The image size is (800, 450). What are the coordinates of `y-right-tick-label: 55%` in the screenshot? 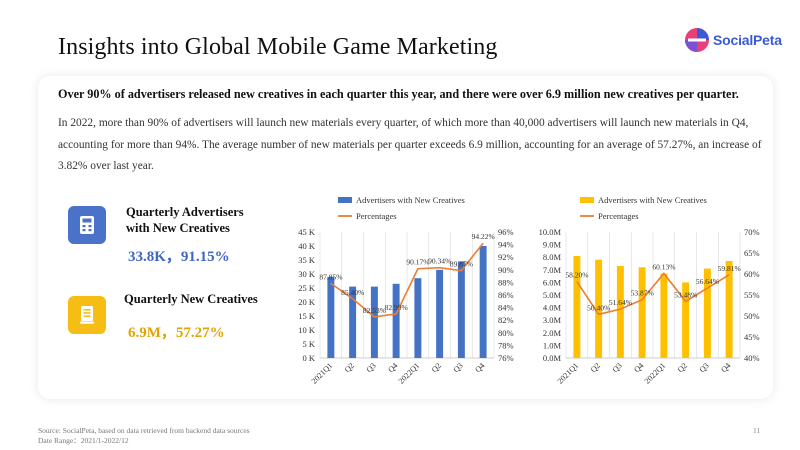 It's located at (752, 295).